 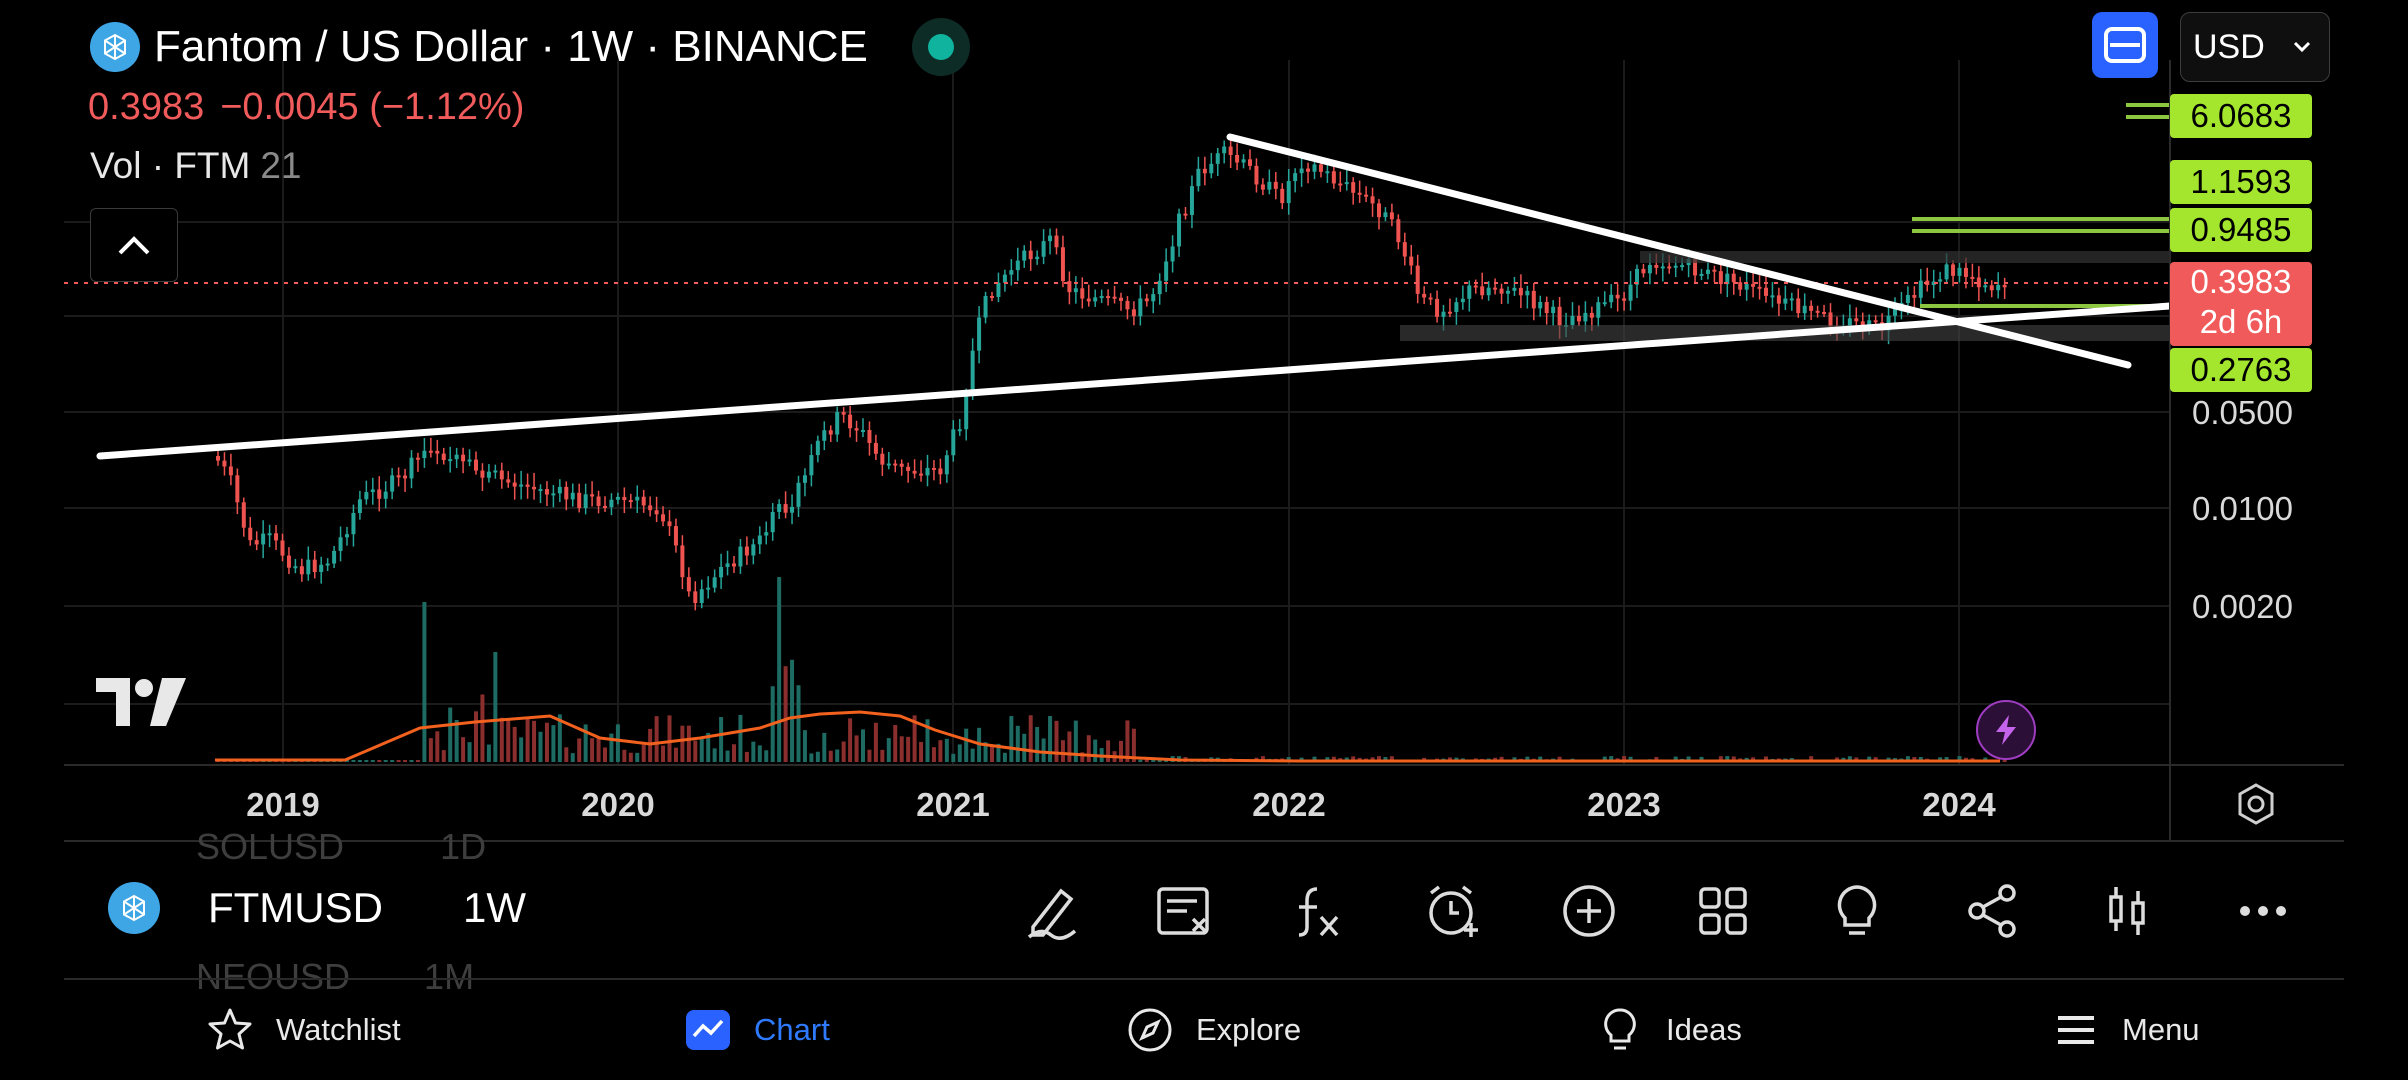 What do you see at coordinates (2241, 116) in the screenshot?
I see `price-level-label: 6.0683` at bounding box center [2241, 116].